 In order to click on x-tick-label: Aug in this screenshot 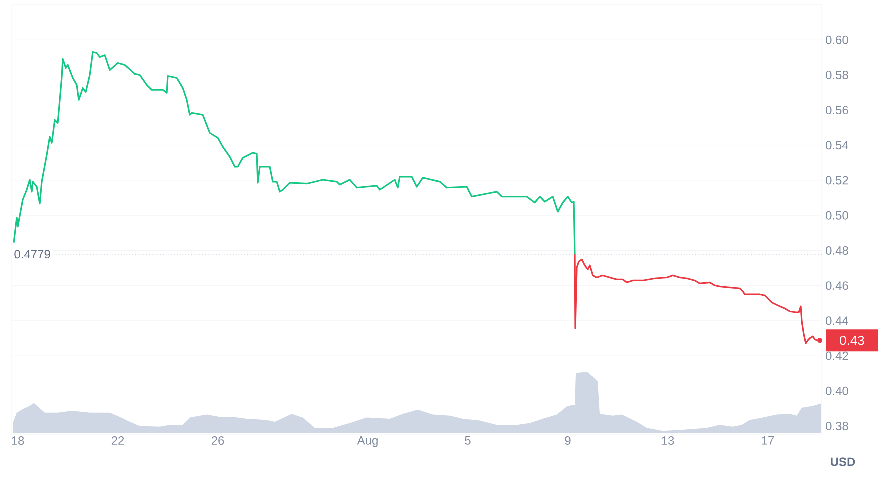, I will do `click(367, 442)`.